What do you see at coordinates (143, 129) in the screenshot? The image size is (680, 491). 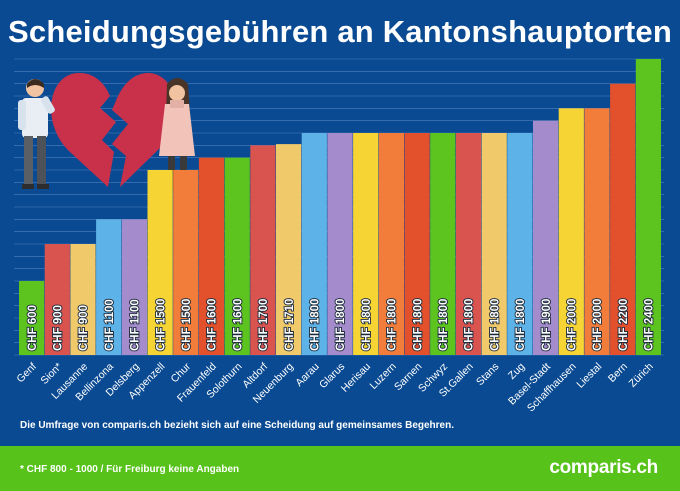 I see `broken-heart-right-icon` at bounding box center [143, 129].